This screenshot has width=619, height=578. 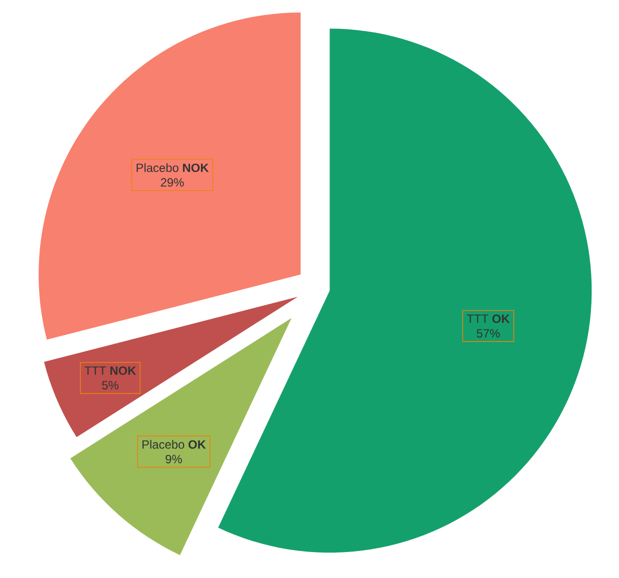 What do you see at coordinates (488, 333) in the screenshot?
I see `data-label: 57%` at bounding box center [488, 333].